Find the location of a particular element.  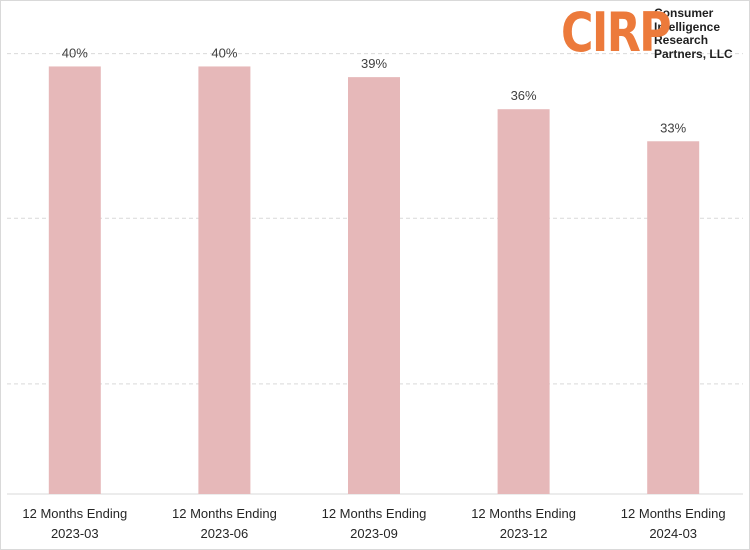

data-labels: 40% 40% 39% 36% 33% is located at coordinates (374, 90).